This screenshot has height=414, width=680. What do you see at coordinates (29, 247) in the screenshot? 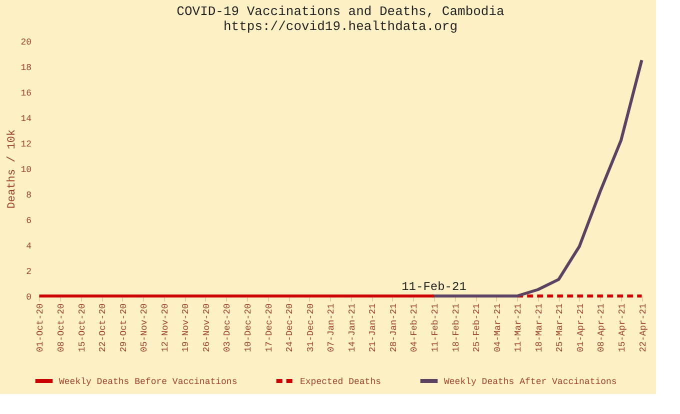
I see `y-tick-label: 4` at bounding box center [29, 247].